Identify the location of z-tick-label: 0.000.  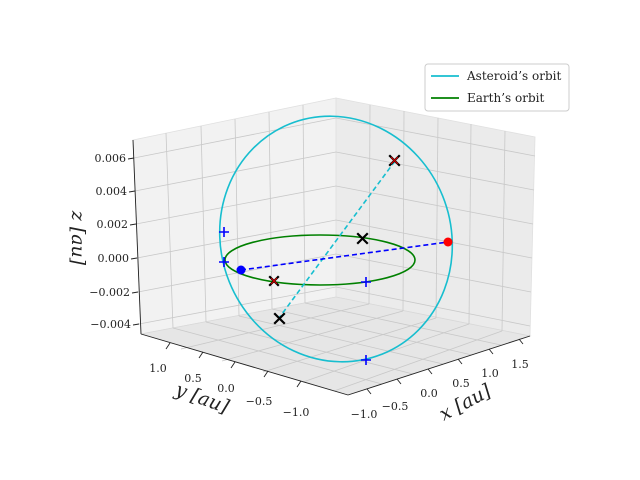
(114, 258).